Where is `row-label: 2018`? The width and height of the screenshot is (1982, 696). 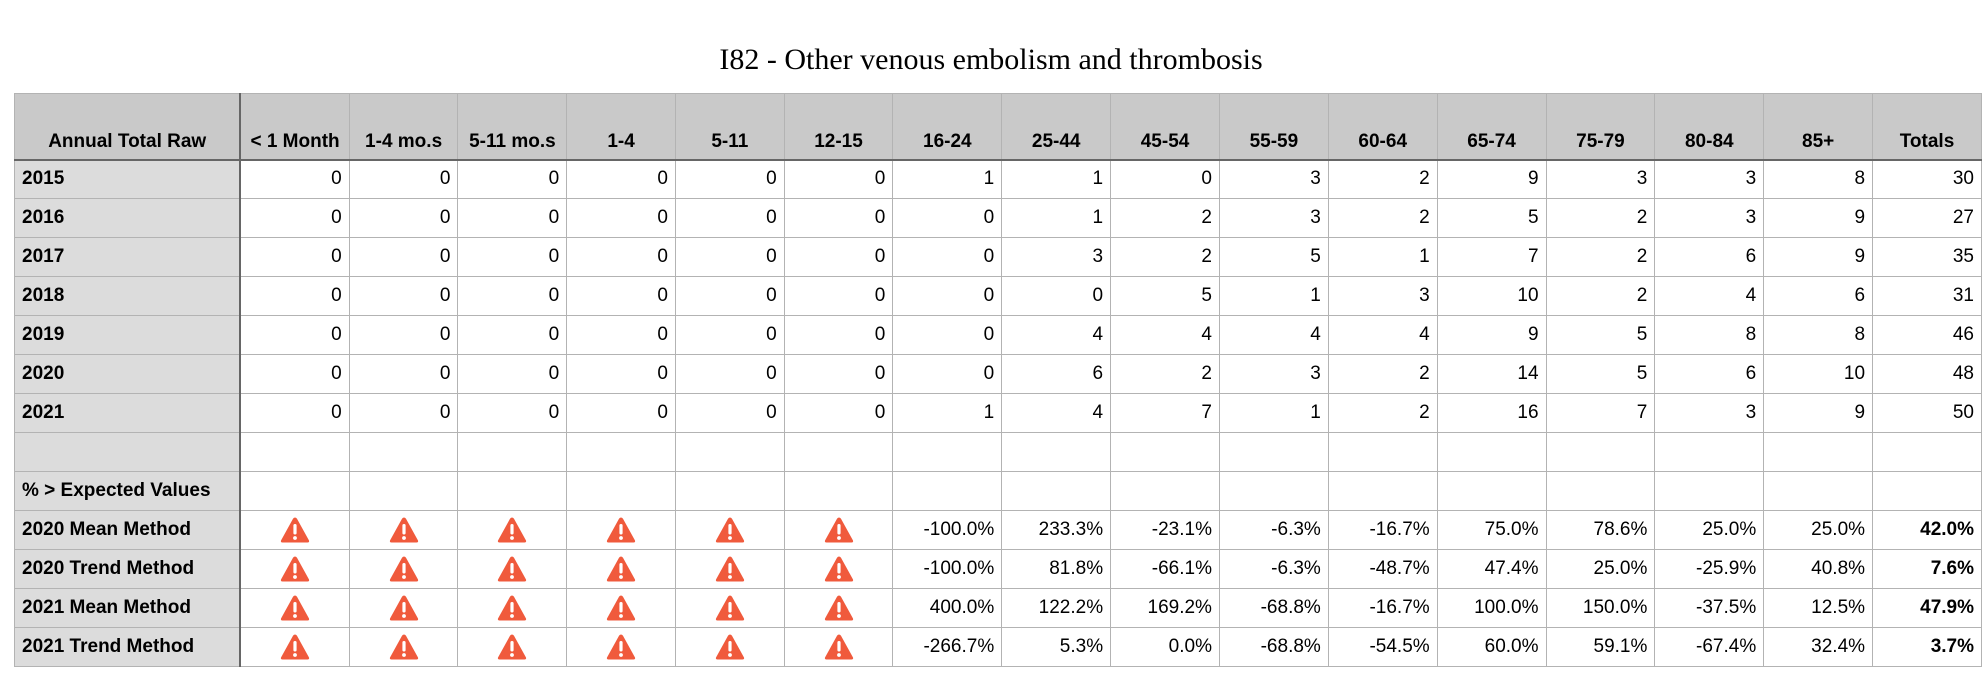 row-label: 2018 is located at coordinates (128, 296).